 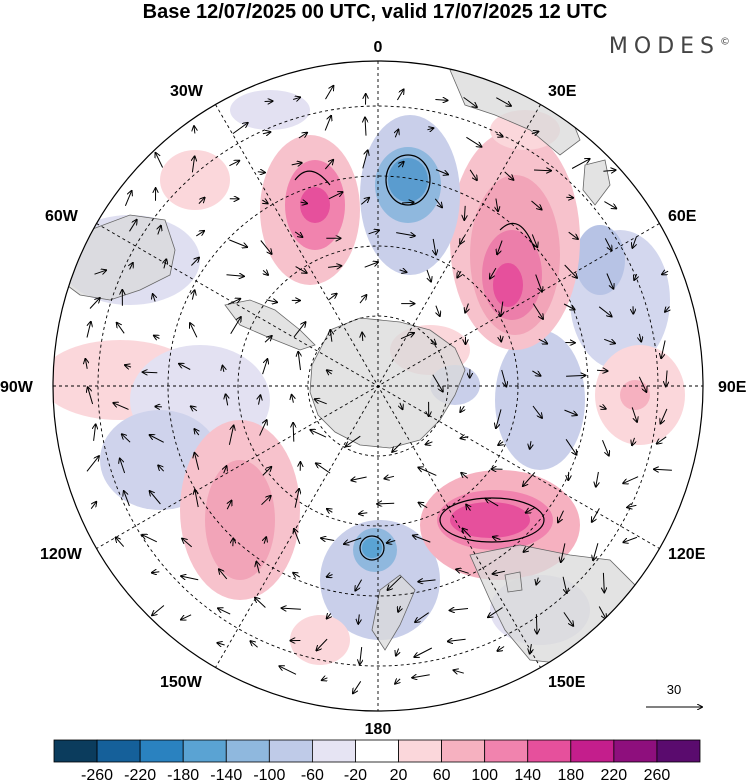 I want to click on colorbar-tick-label: -100, so click(x=269, y=775).